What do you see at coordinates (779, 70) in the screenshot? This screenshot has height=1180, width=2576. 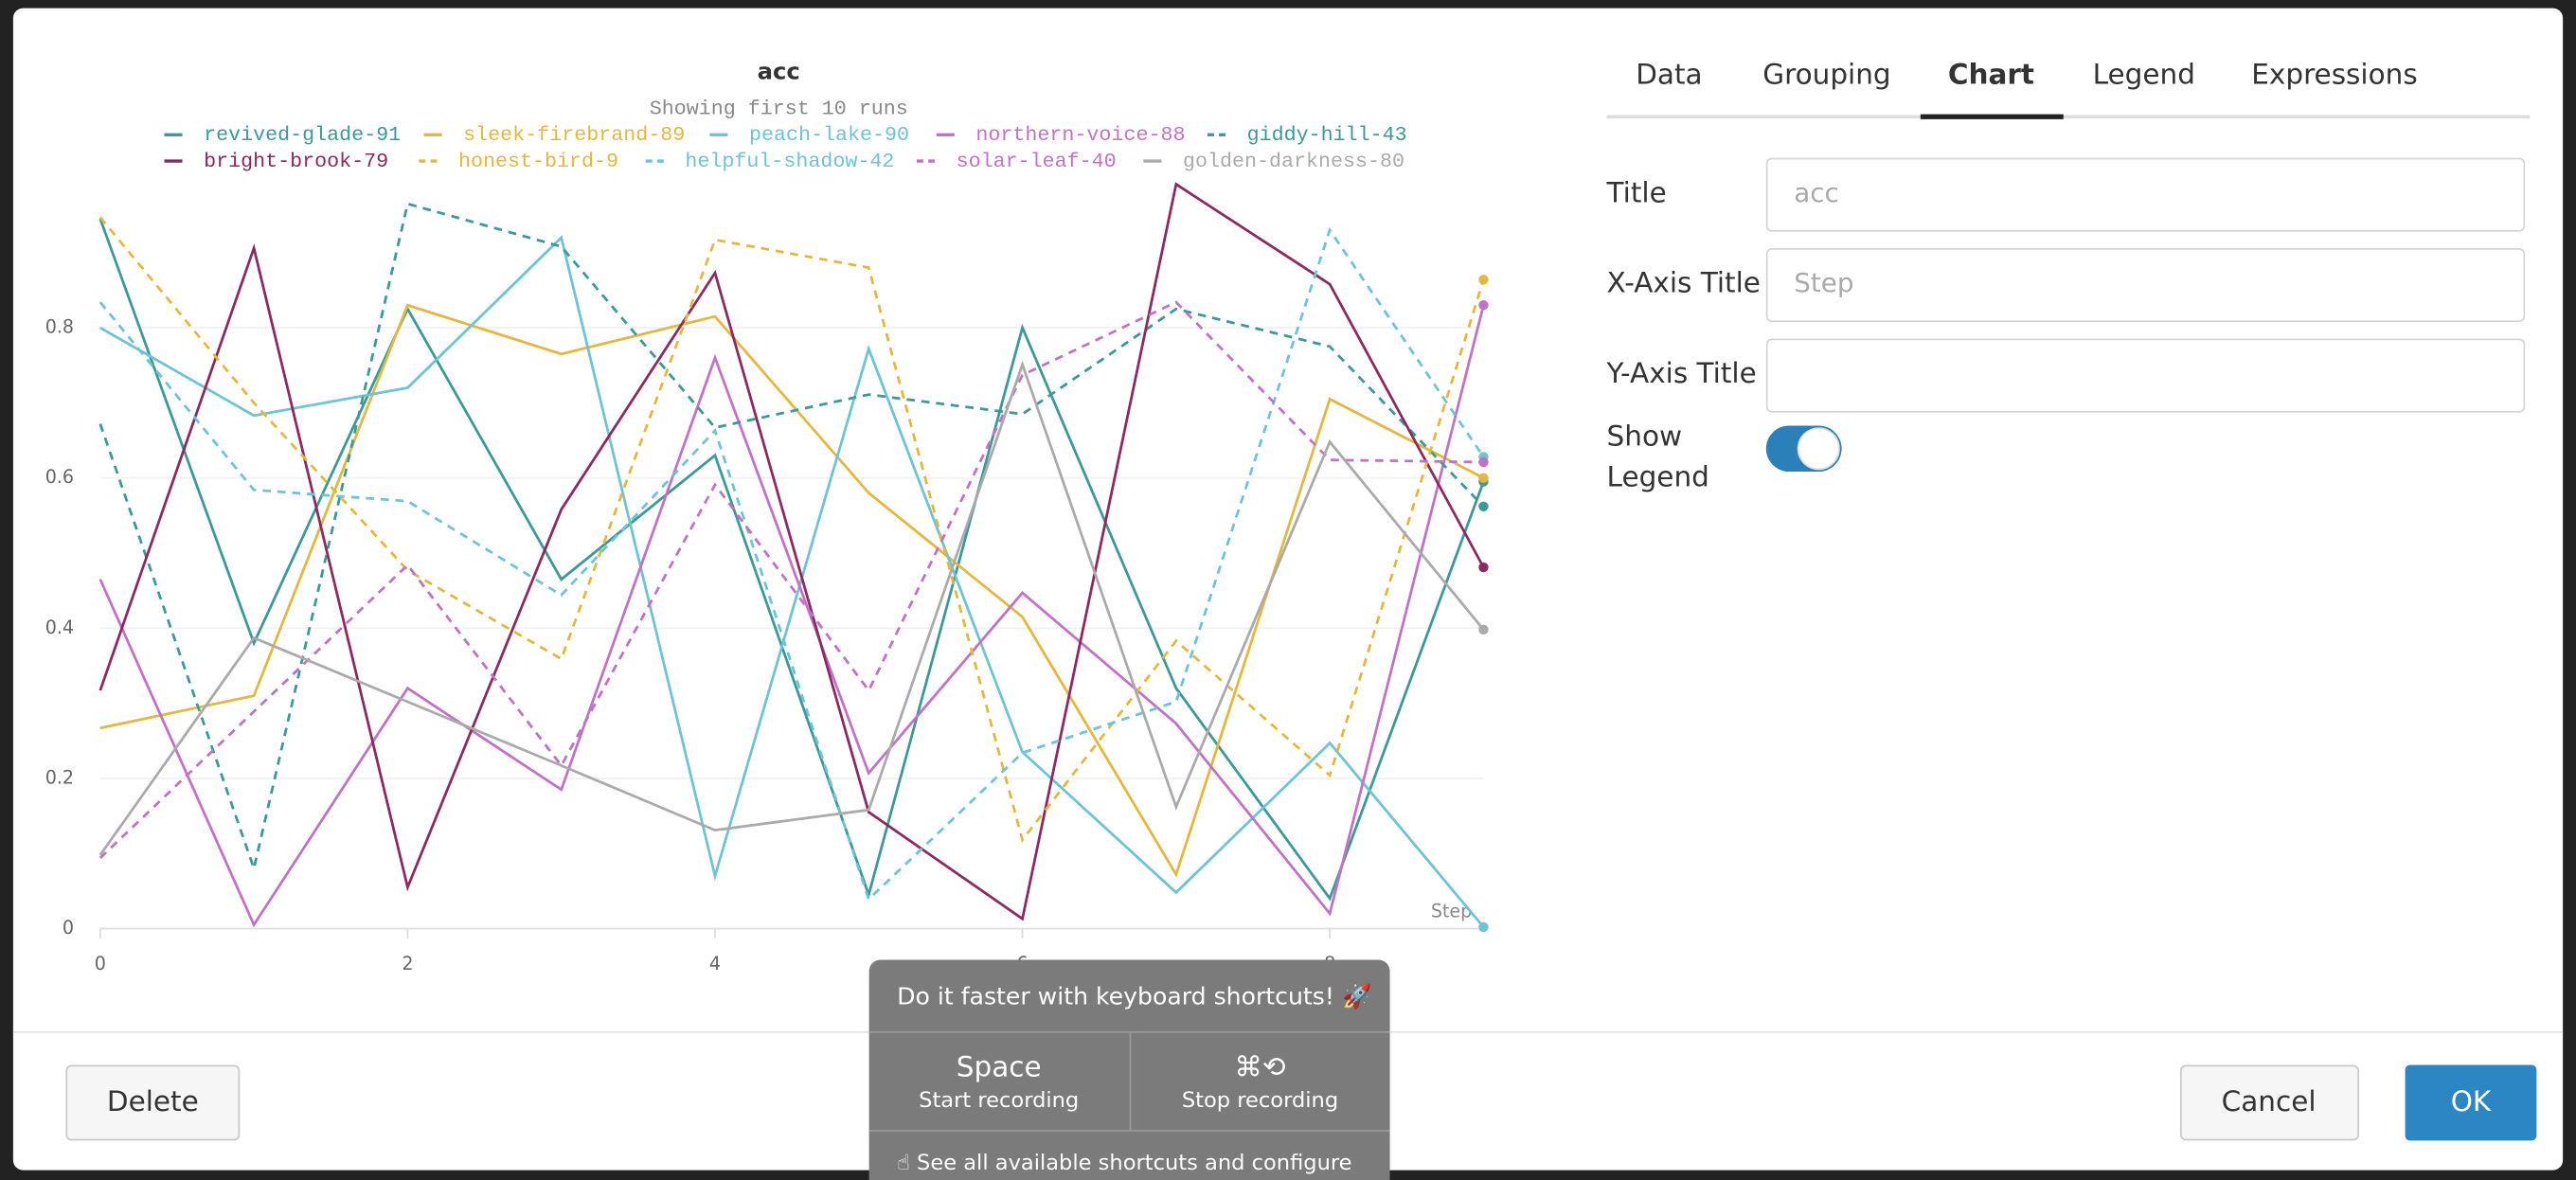 I see `chart-title: acc` at bounding box center [779, 70].